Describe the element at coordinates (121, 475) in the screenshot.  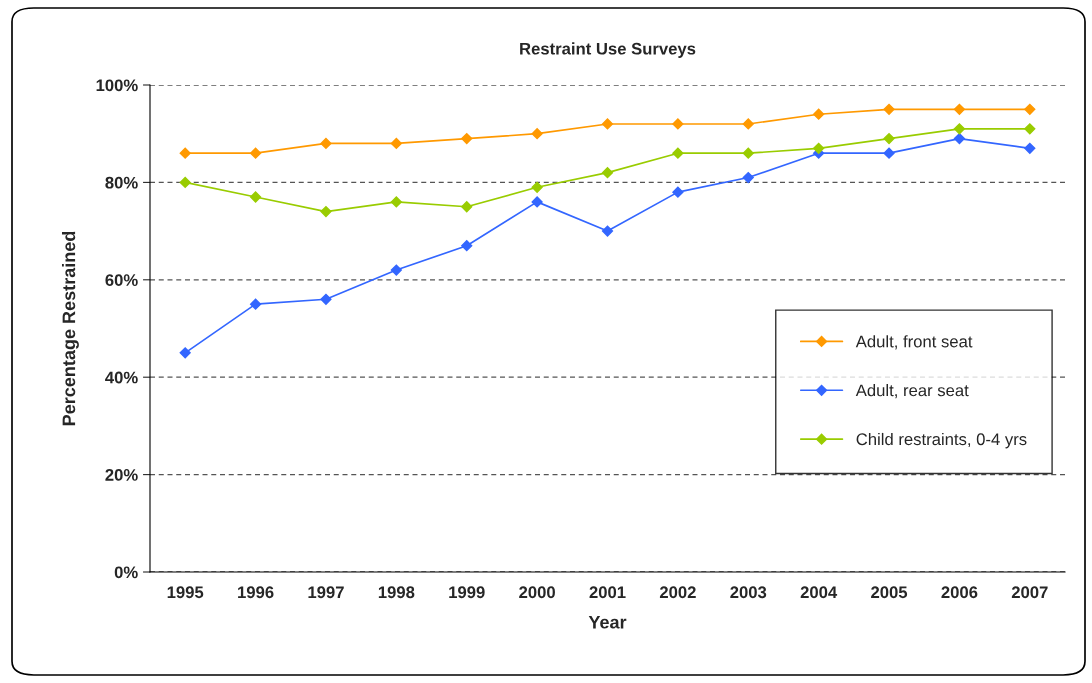
I see `y-tick-label: 20%` at that location.